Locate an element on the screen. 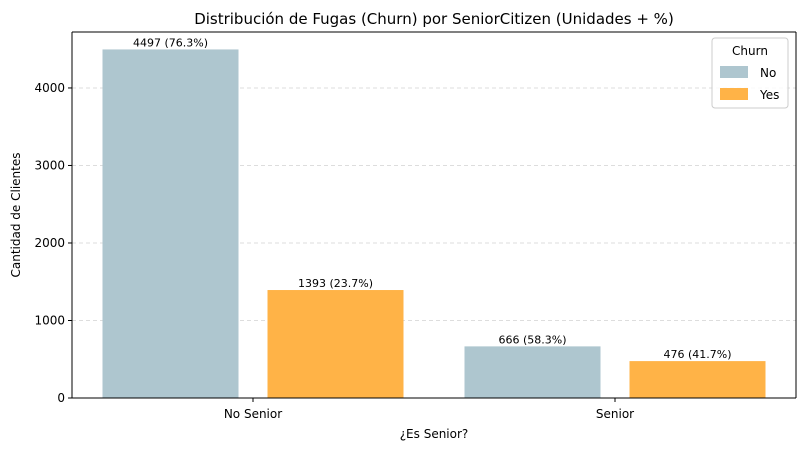 This screenshot has width=804, height=451. x-axis-label: ¿Es Senior? is located at coordinates (434, 434).